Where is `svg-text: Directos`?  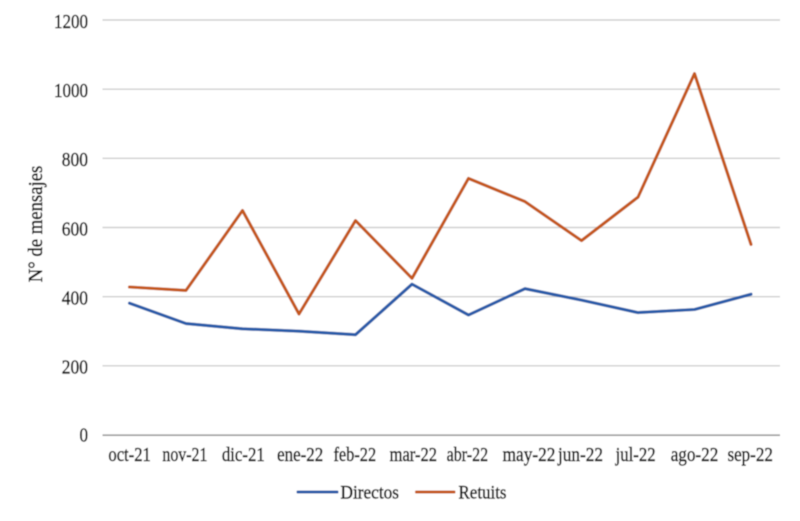 svg-text: Directos is located at coordinates (370, 493).